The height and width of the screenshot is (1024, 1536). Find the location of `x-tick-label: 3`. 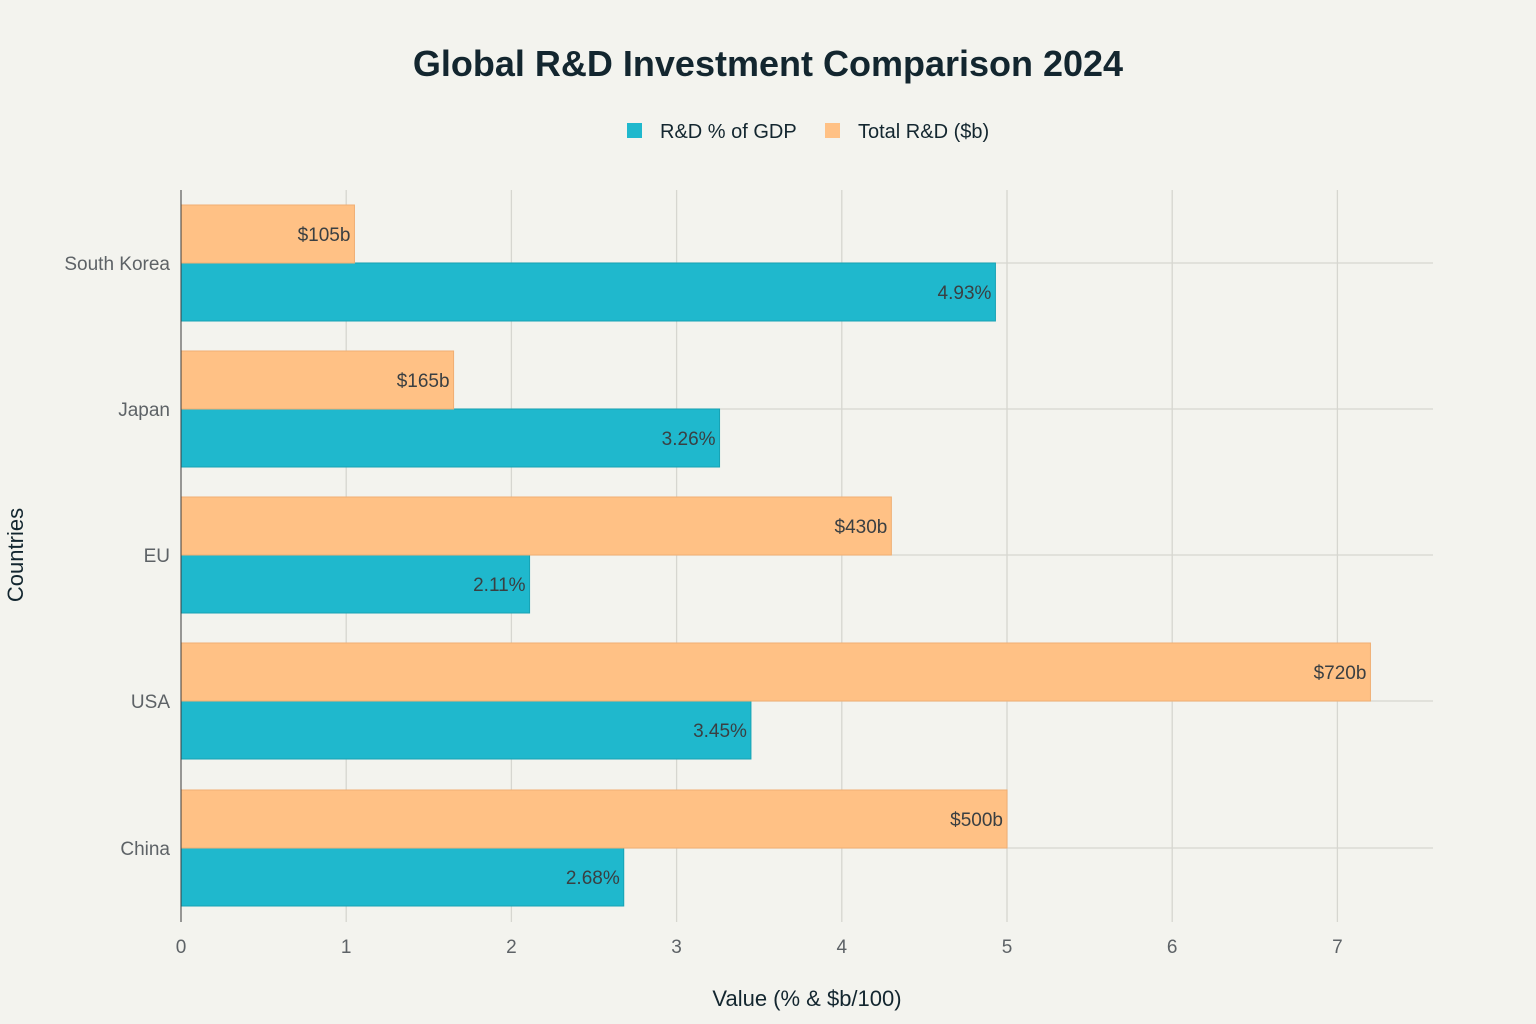

x-tick-label: 3 is located at coordinates (676, 947).